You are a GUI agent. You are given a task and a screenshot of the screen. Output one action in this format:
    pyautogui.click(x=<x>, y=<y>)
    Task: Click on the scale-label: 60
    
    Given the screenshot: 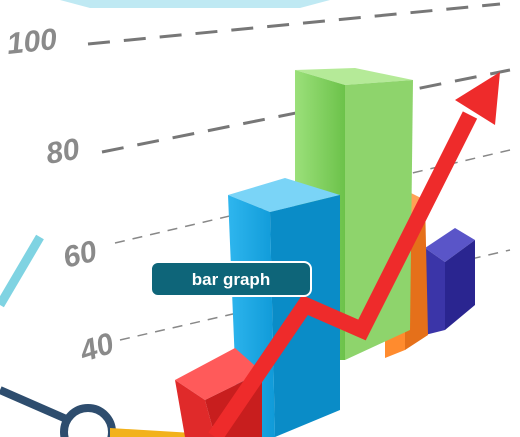 What is the action you would take?
    pyautogui.click(x=80, y=255)
    